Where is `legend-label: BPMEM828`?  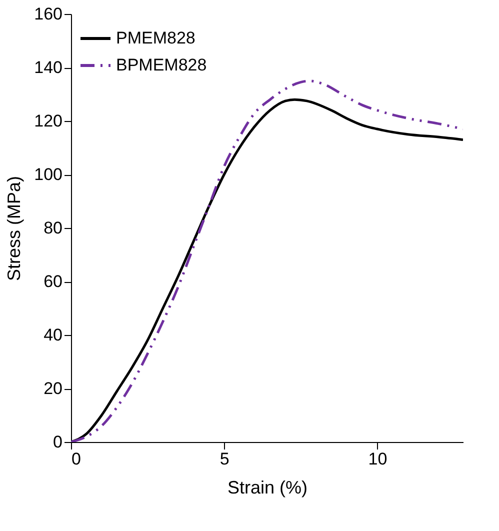
legend-label: BPMEM828 is located at coordinates (161, 65).